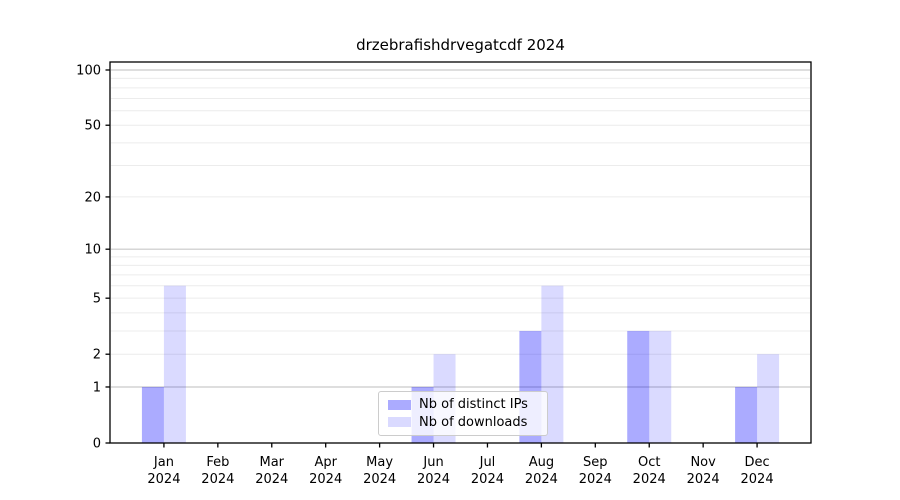  Describe the element at coordinates (487, 462) in the screenshot. I see `x-tick-label: Jul` at that location.